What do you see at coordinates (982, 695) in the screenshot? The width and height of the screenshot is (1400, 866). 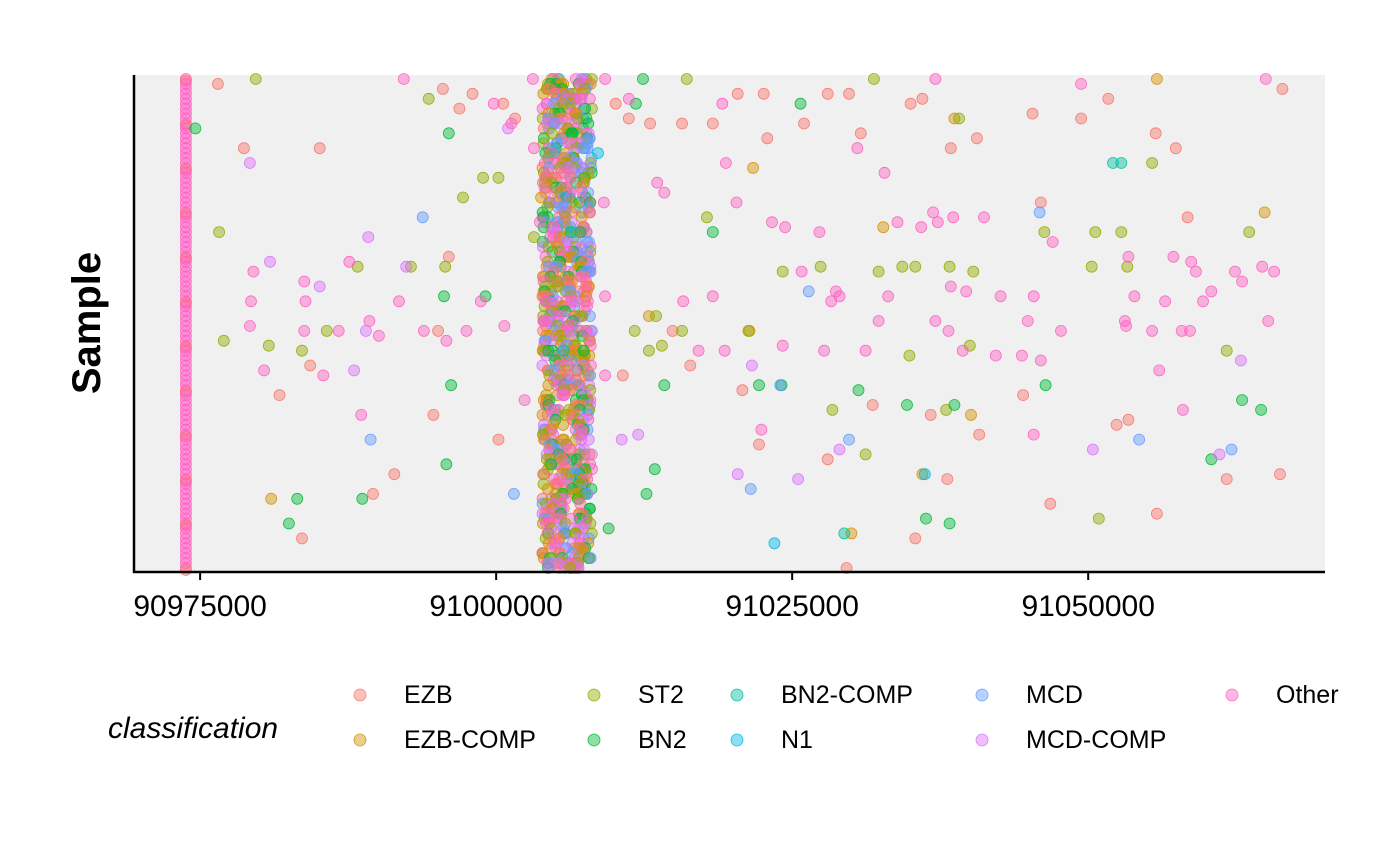 I see `legend-key-mcd` at bounding box center [982, 695].